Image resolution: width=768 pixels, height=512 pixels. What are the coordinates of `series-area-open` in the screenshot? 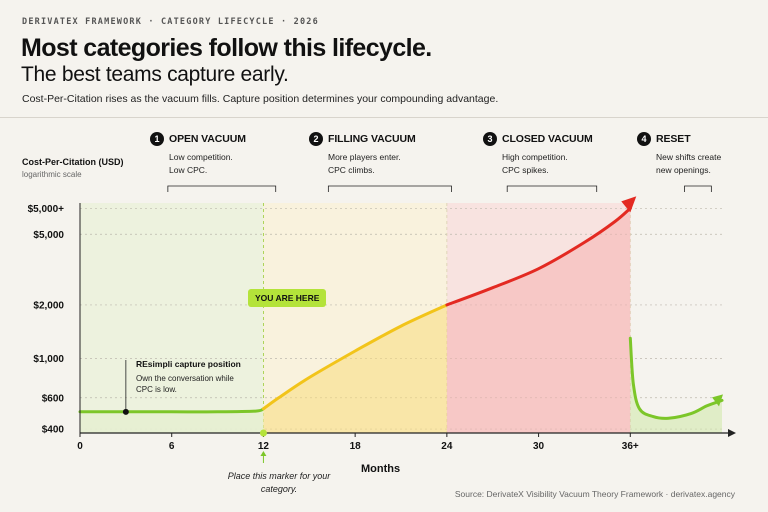 It's located at (172, 420).